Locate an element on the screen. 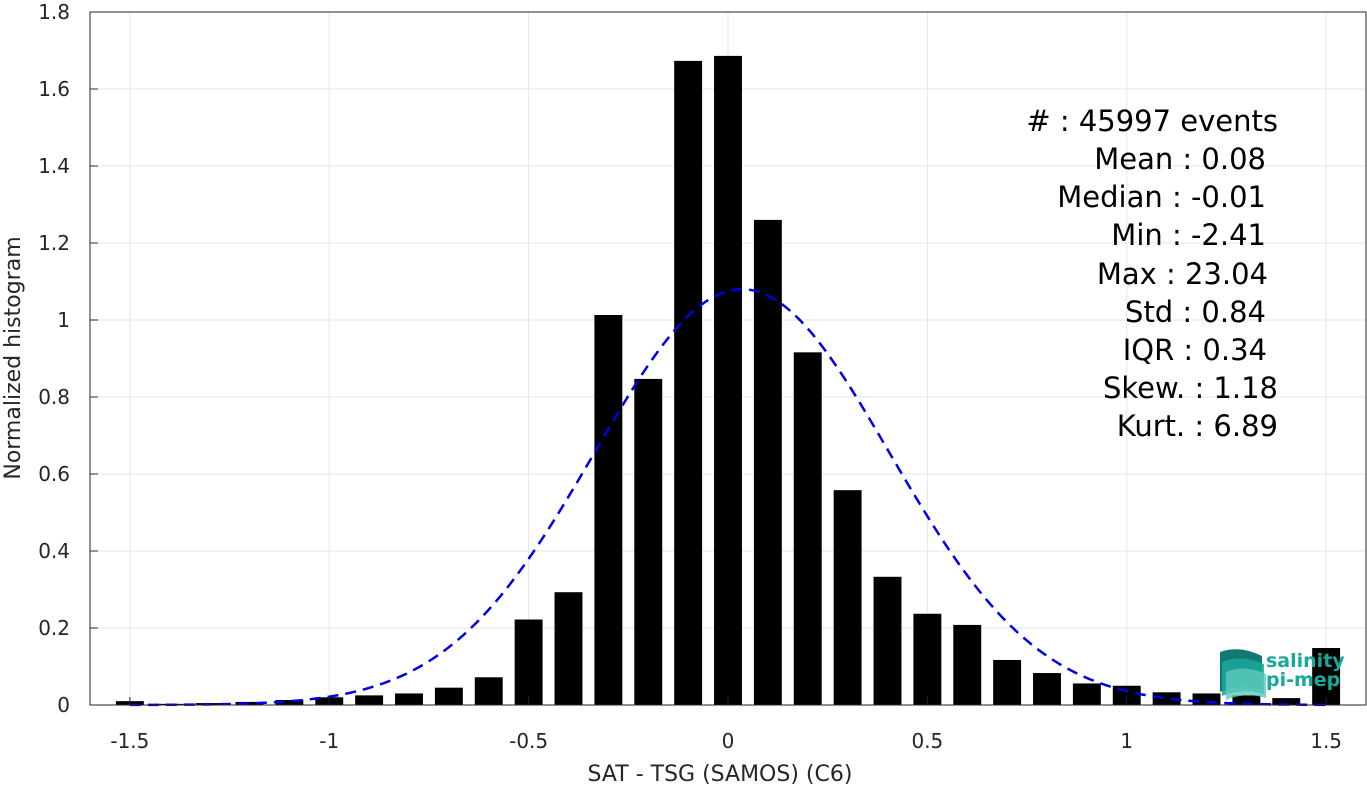 The height and width of the screenshot is (785, 1367). stat-kurt: Kurt. : 6.89 is located at coordinates (1197, 426).